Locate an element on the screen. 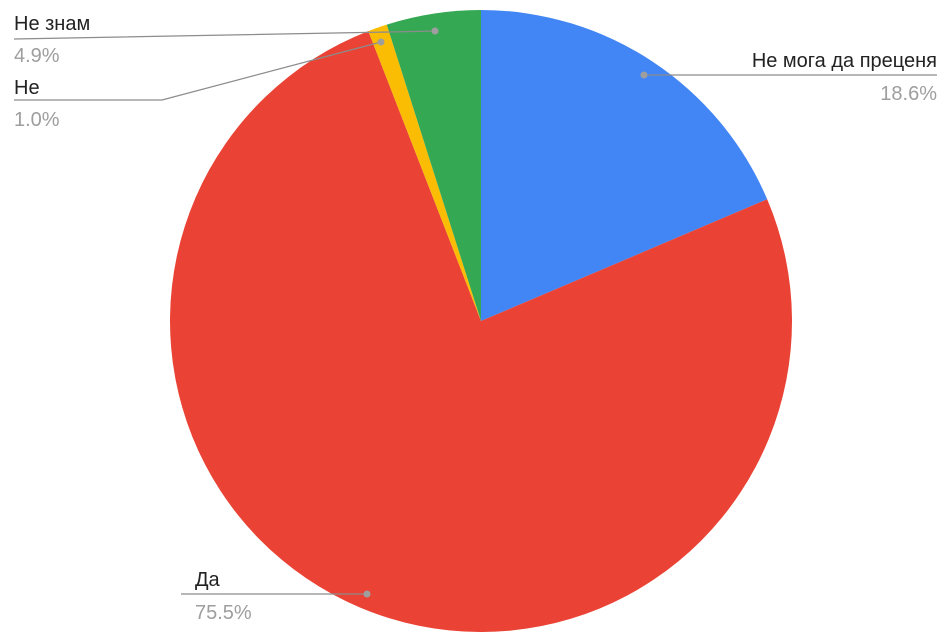 Image resolution: width=944 pixels, height=632 pixels. leader-dot-cannot-judge is located at coordinates (644, 75).